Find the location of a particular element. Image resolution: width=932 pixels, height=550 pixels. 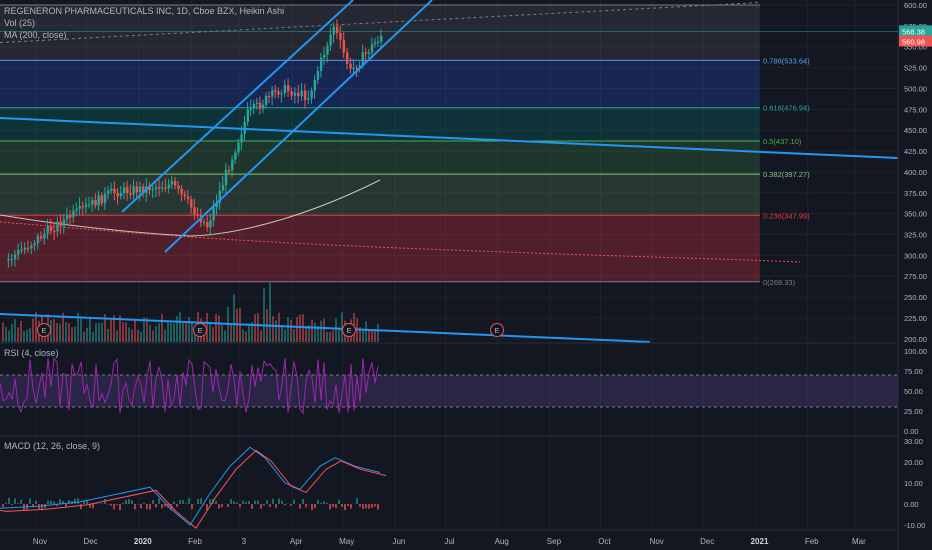

price-tick: 325.00 is located at coordinates (915, 234).